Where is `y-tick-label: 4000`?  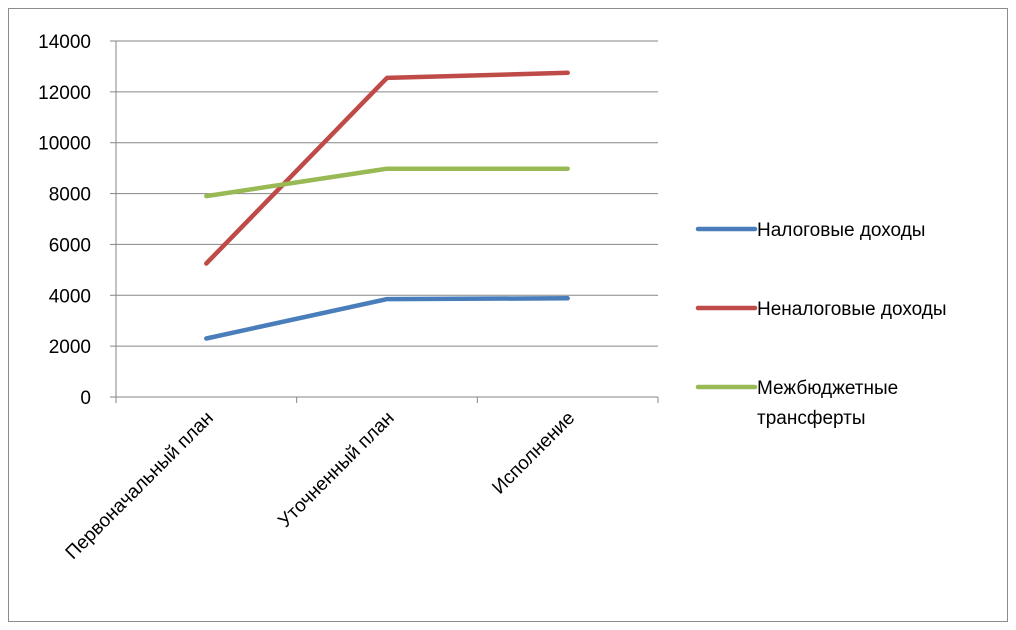 y-tick-label: 4000 is located at coordinates (70, 296).